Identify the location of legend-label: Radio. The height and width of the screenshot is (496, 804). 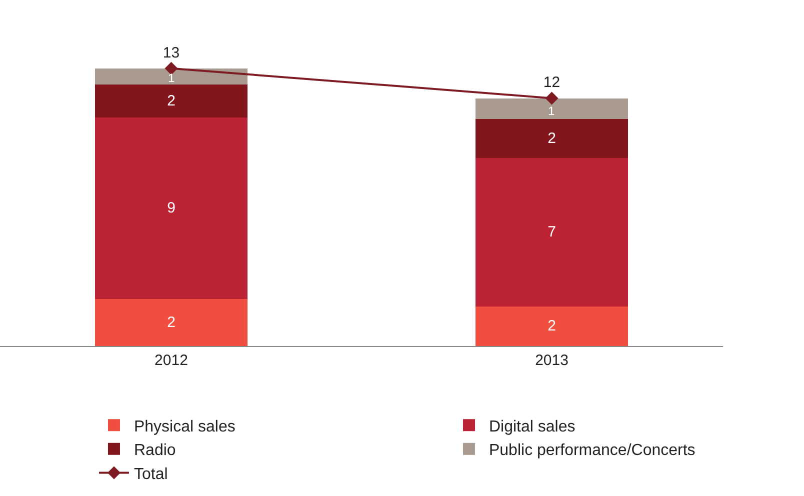
(155, 451).